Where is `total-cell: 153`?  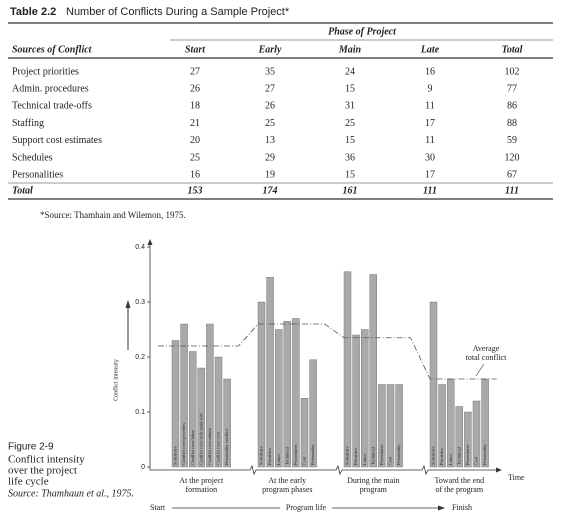
total-cell: 153 is located at coordinates (195, 190).